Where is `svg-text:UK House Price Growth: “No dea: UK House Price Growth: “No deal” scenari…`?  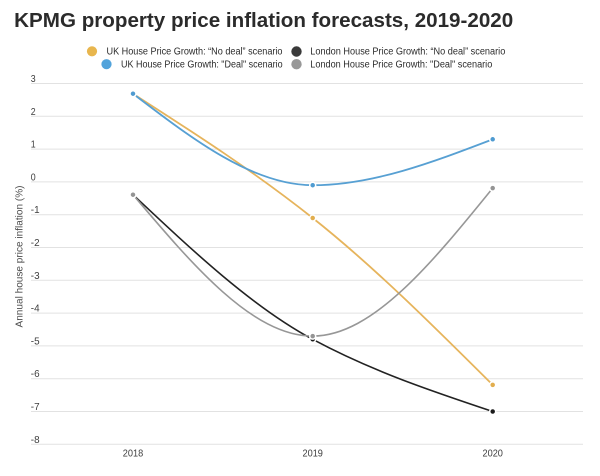 svg-text:UK House Price Growth: “No dea: UK House Price Growth: “No deal” scenari… is located at coordinates (195, 51).